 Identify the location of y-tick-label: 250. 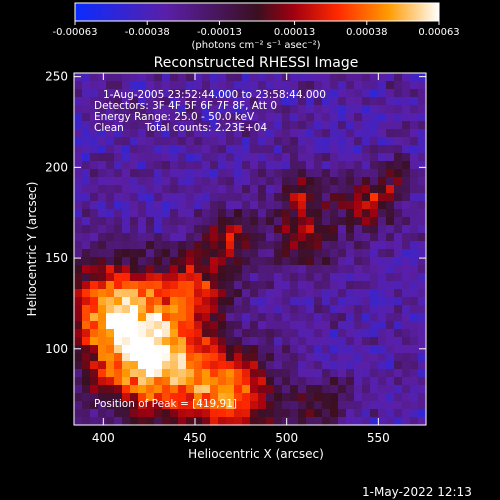
(56, 77).